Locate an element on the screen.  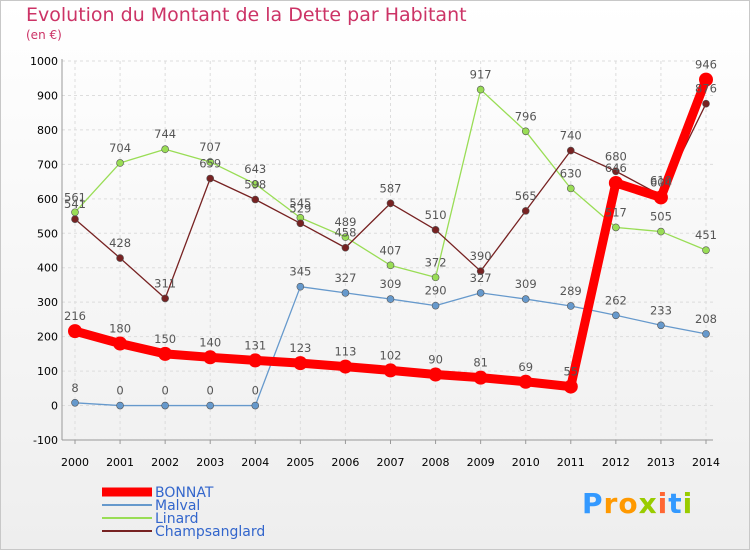
data-label: 604 is located at coordinates (661, 182).